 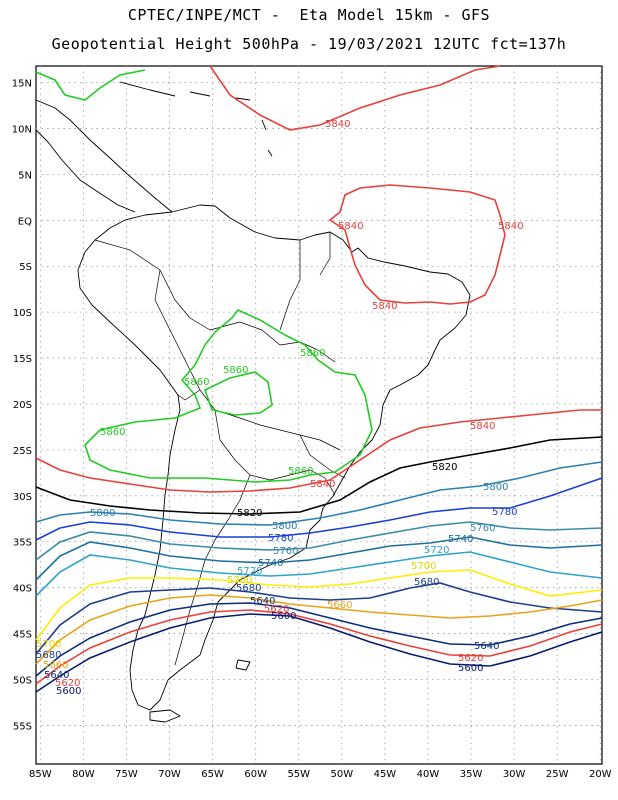 What do you see at coordinates (22, 726) in the screenshot?
I see `lat-tick-label: 55S` at bounding box center [22, 726].